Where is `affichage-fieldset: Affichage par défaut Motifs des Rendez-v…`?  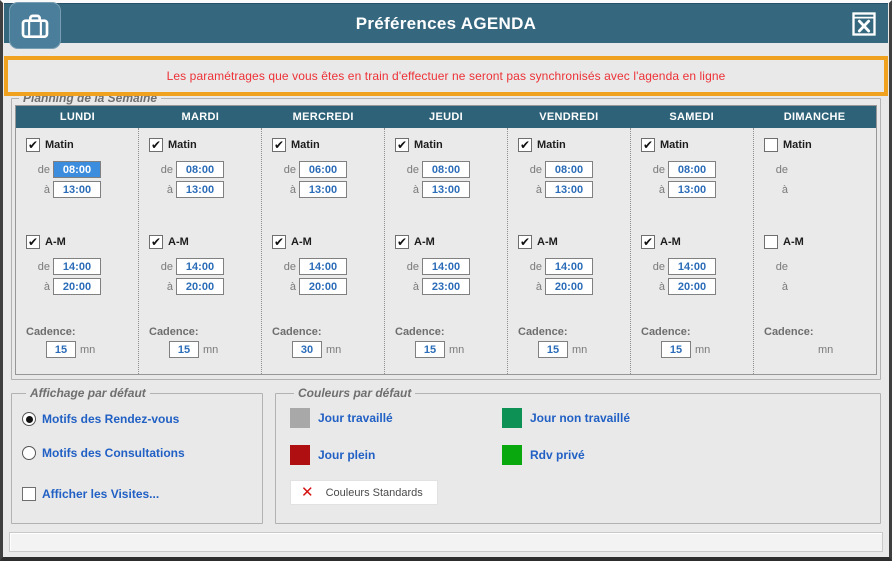
affichage-fieldset: Affichage par défaut Motifs des Rendez-v… is located at coordinates (137, 455).